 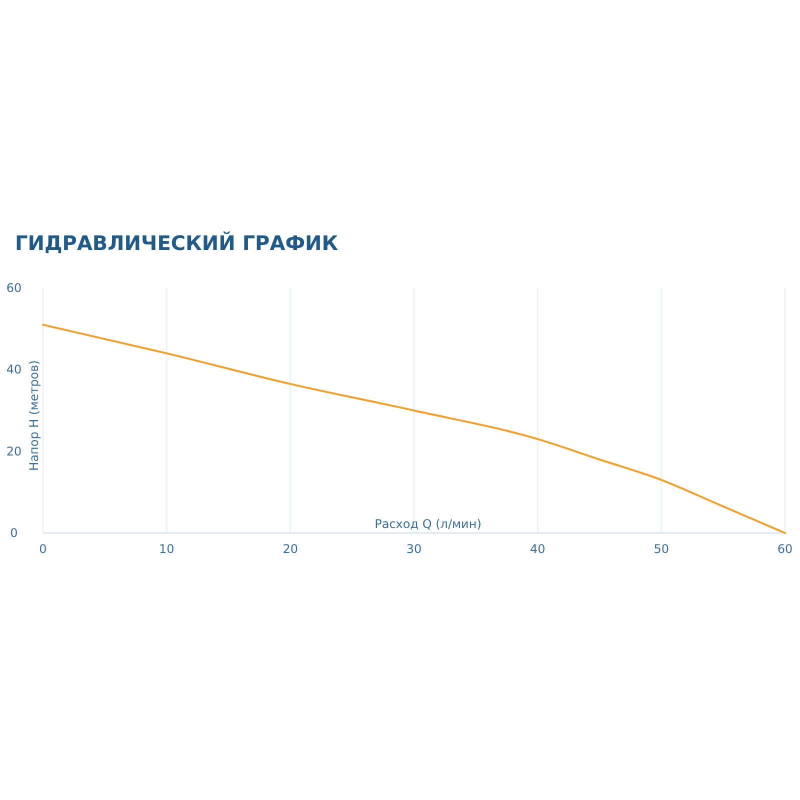 I want to click on y-axis-title: Напор H (метров), so click(x=34, y=415).